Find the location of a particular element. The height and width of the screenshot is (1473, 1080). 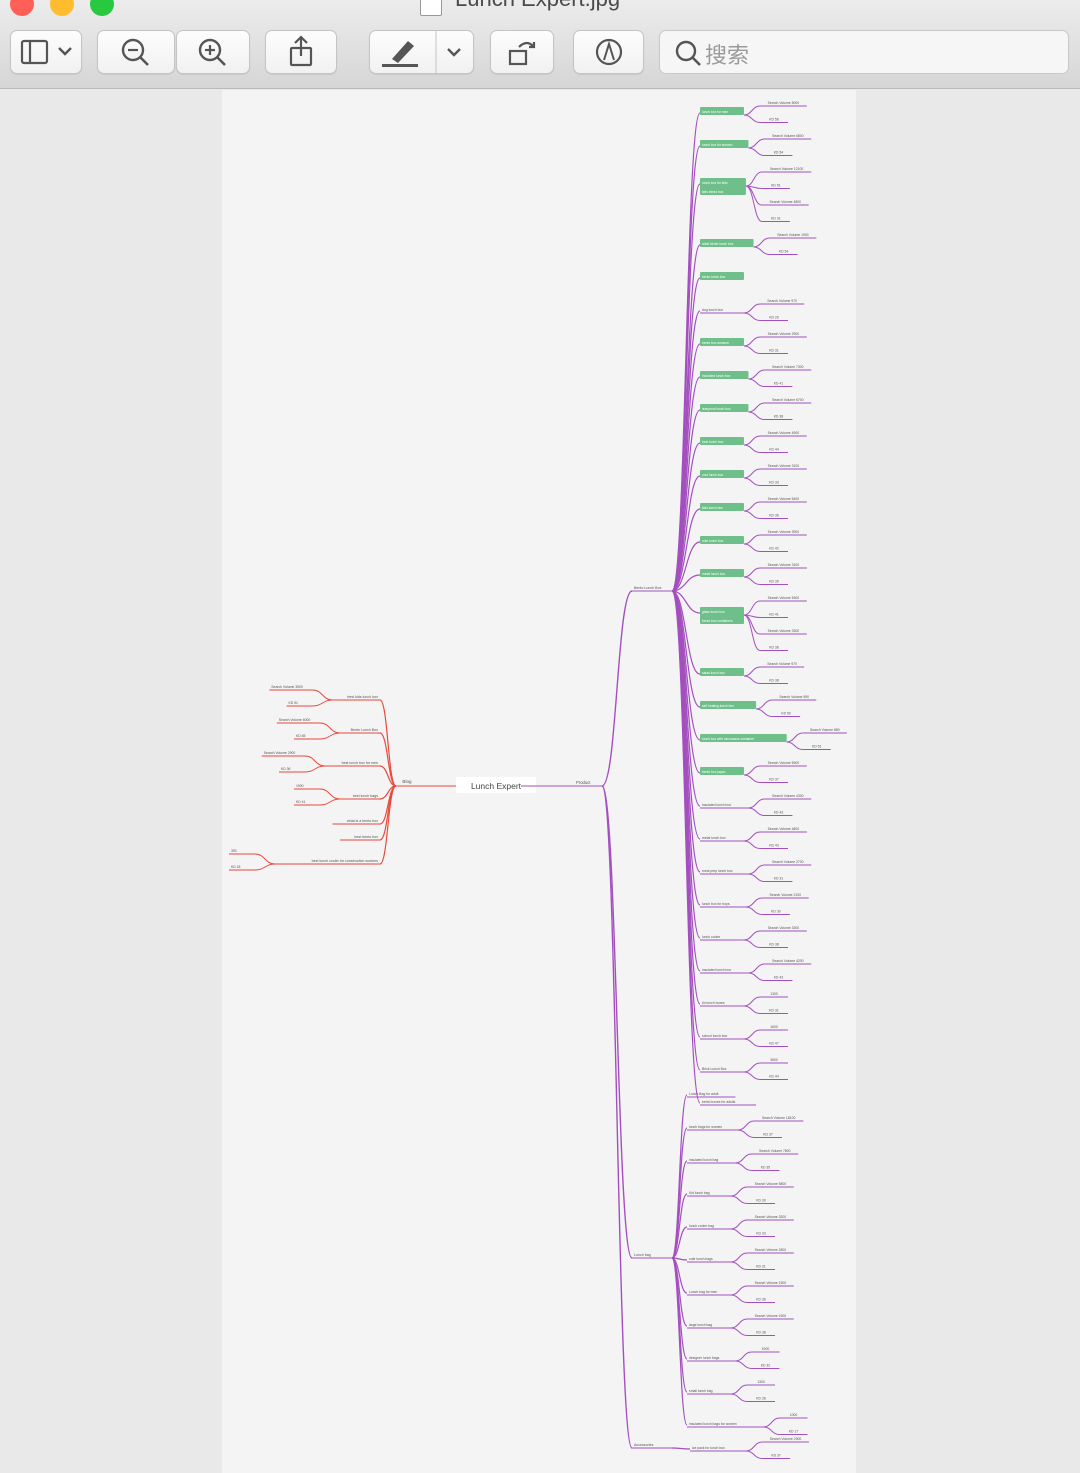

markup-pen-button is located at coordinates (421, 52).